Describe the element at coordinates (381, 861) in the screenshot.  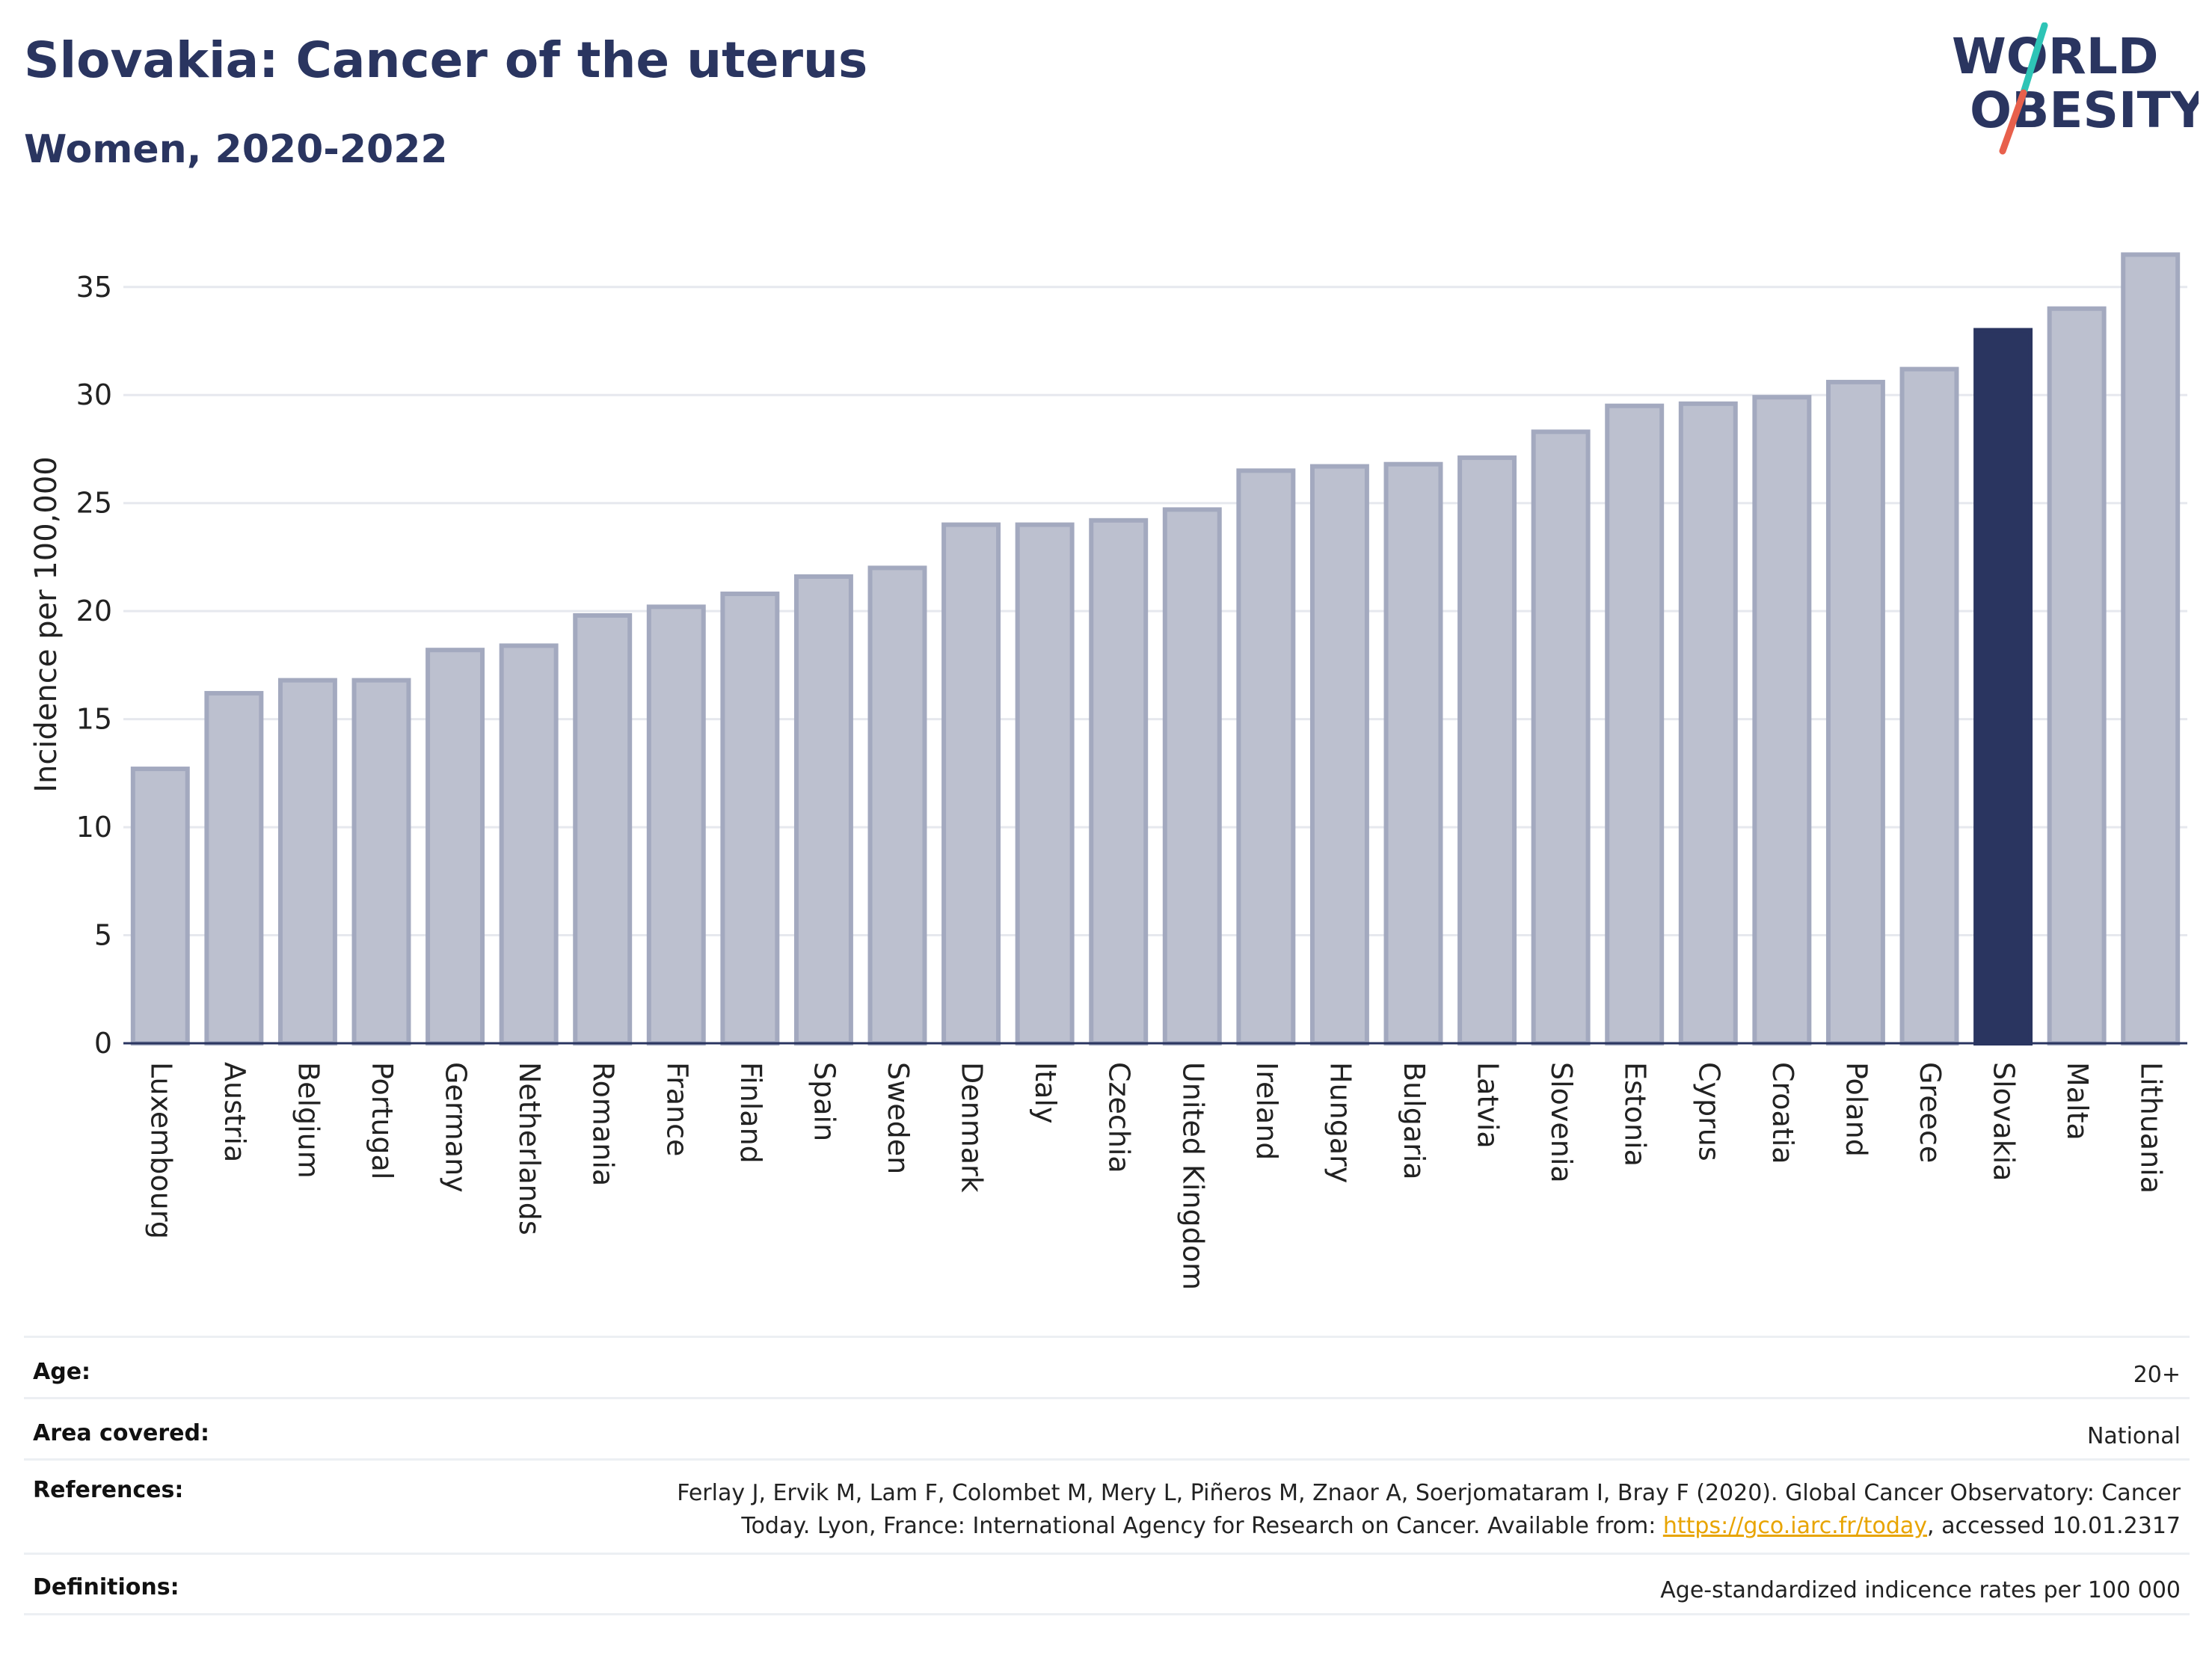
I see `bar-portugal` at that location.